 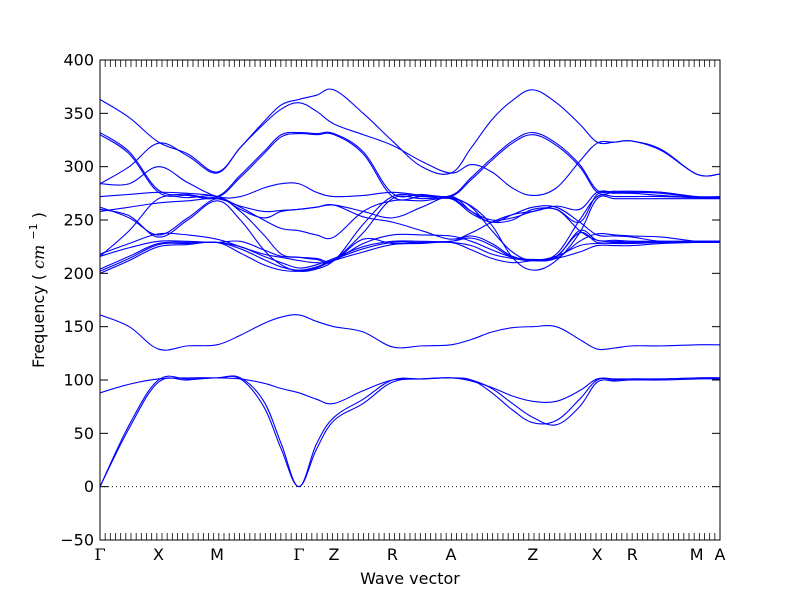 What do you see at coordinates (78, 60) in the screenshot?
I see `y-tick-label: 400` at bounding box center [78, 60].